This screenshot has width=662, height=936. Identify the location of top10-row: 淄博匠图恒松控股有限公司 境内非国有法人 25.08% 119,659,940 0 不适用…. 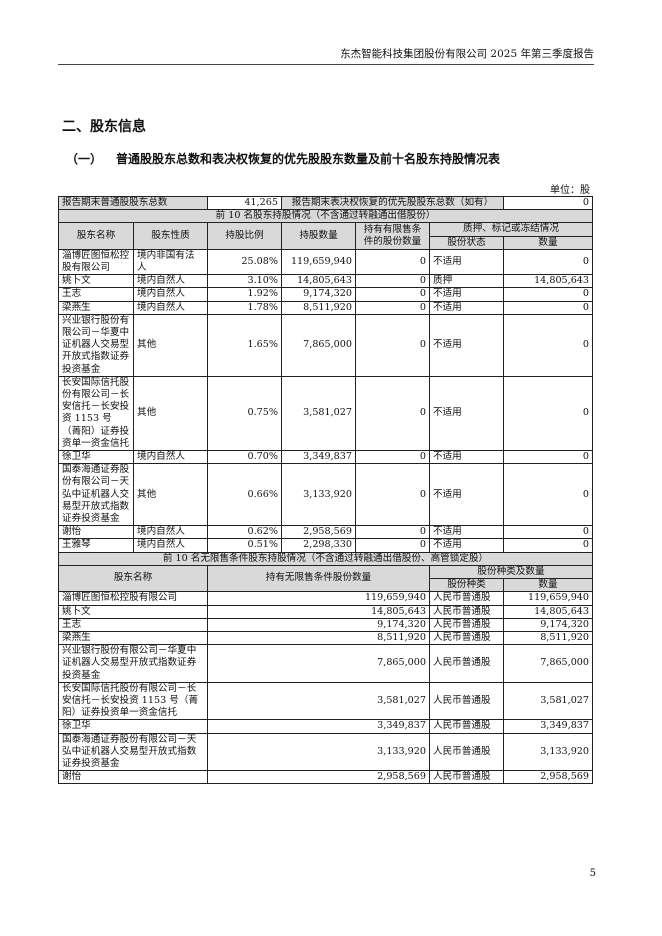
(326, 262).